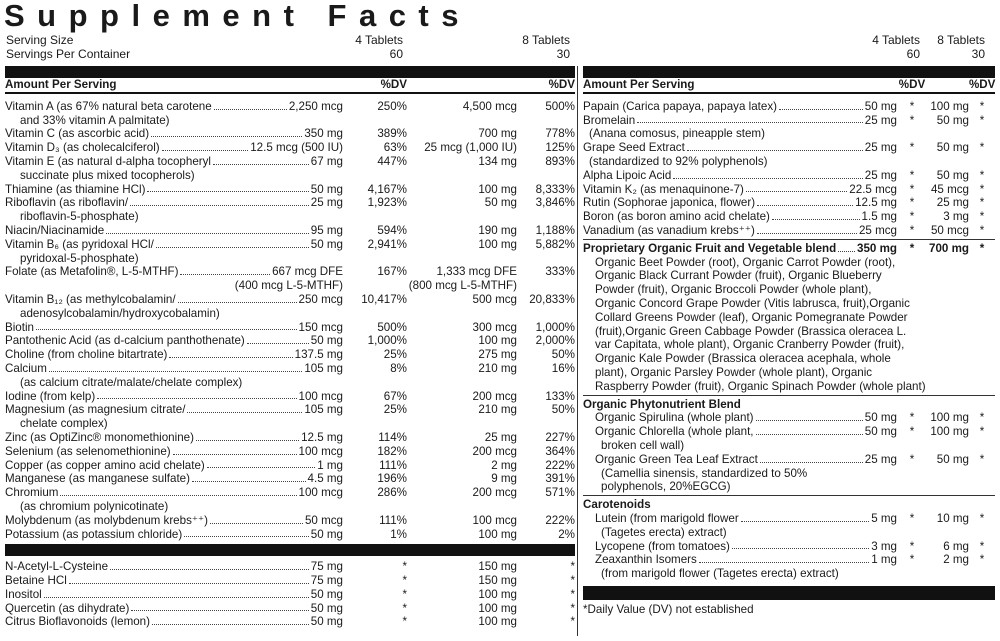 The width and height of the screenshot is (1000, 641). I want to click on name-cell: Biotin 150 mcg, so click(174, 328).